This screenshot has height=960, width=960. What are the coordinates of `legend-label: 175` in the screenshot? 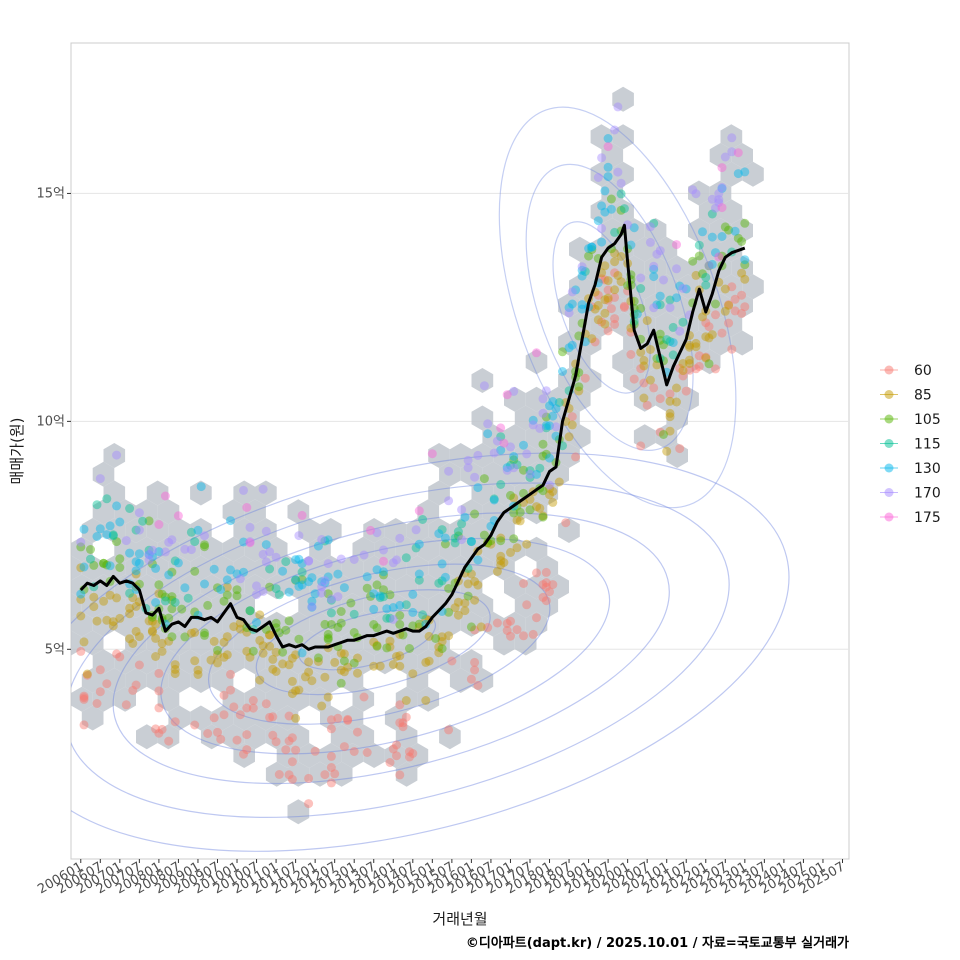 It's located at (927, 518).